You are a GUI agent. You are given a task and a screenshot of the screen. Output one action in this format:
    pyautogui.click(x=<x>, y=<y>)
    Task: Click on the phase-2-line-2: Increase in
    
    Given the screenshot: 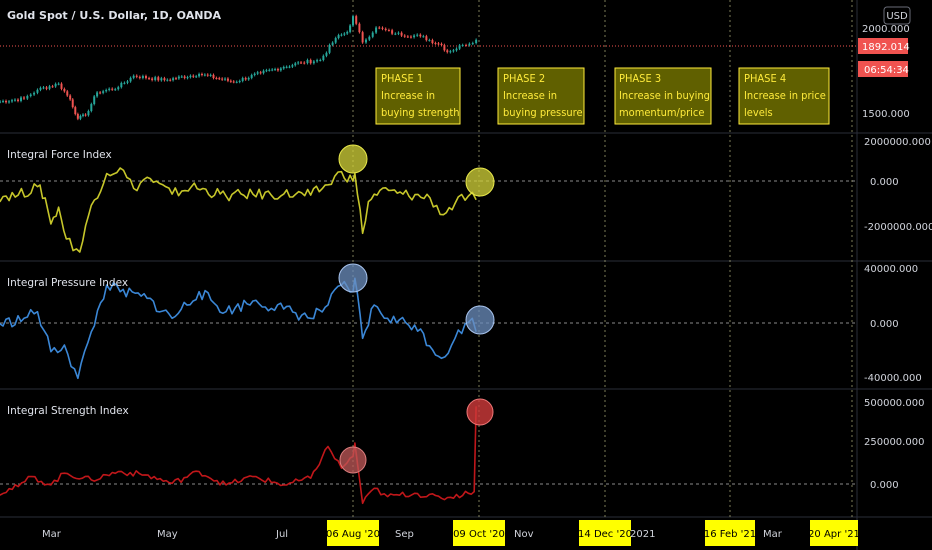 What is the action you would take?
    pyautogui.click(x=530, y=95)
    